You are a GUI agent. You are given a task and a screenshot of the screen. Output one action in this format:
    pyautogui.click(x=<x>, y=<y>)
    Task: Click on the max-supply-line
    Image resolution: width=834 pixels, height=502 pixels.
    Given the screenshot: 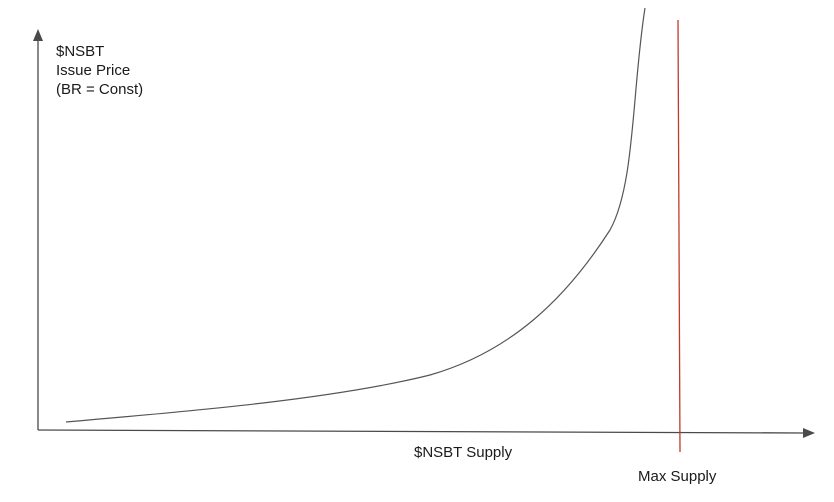 What is the action you would take?
    pyautogui.click(x=679, y=236)
    